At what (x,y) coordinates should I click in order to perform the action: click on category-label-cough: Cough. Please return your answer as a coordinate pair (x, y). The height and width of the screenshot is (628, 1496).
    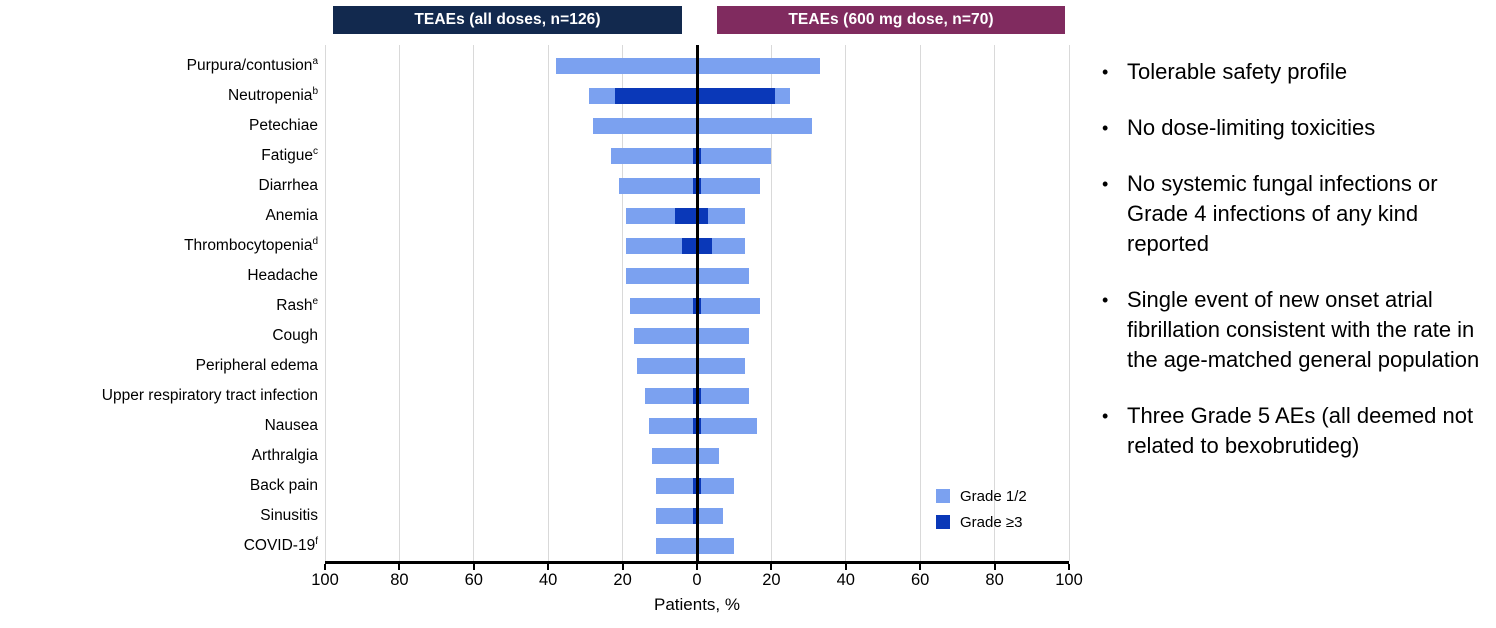
    Looking at the image, I should click on (295, 335).